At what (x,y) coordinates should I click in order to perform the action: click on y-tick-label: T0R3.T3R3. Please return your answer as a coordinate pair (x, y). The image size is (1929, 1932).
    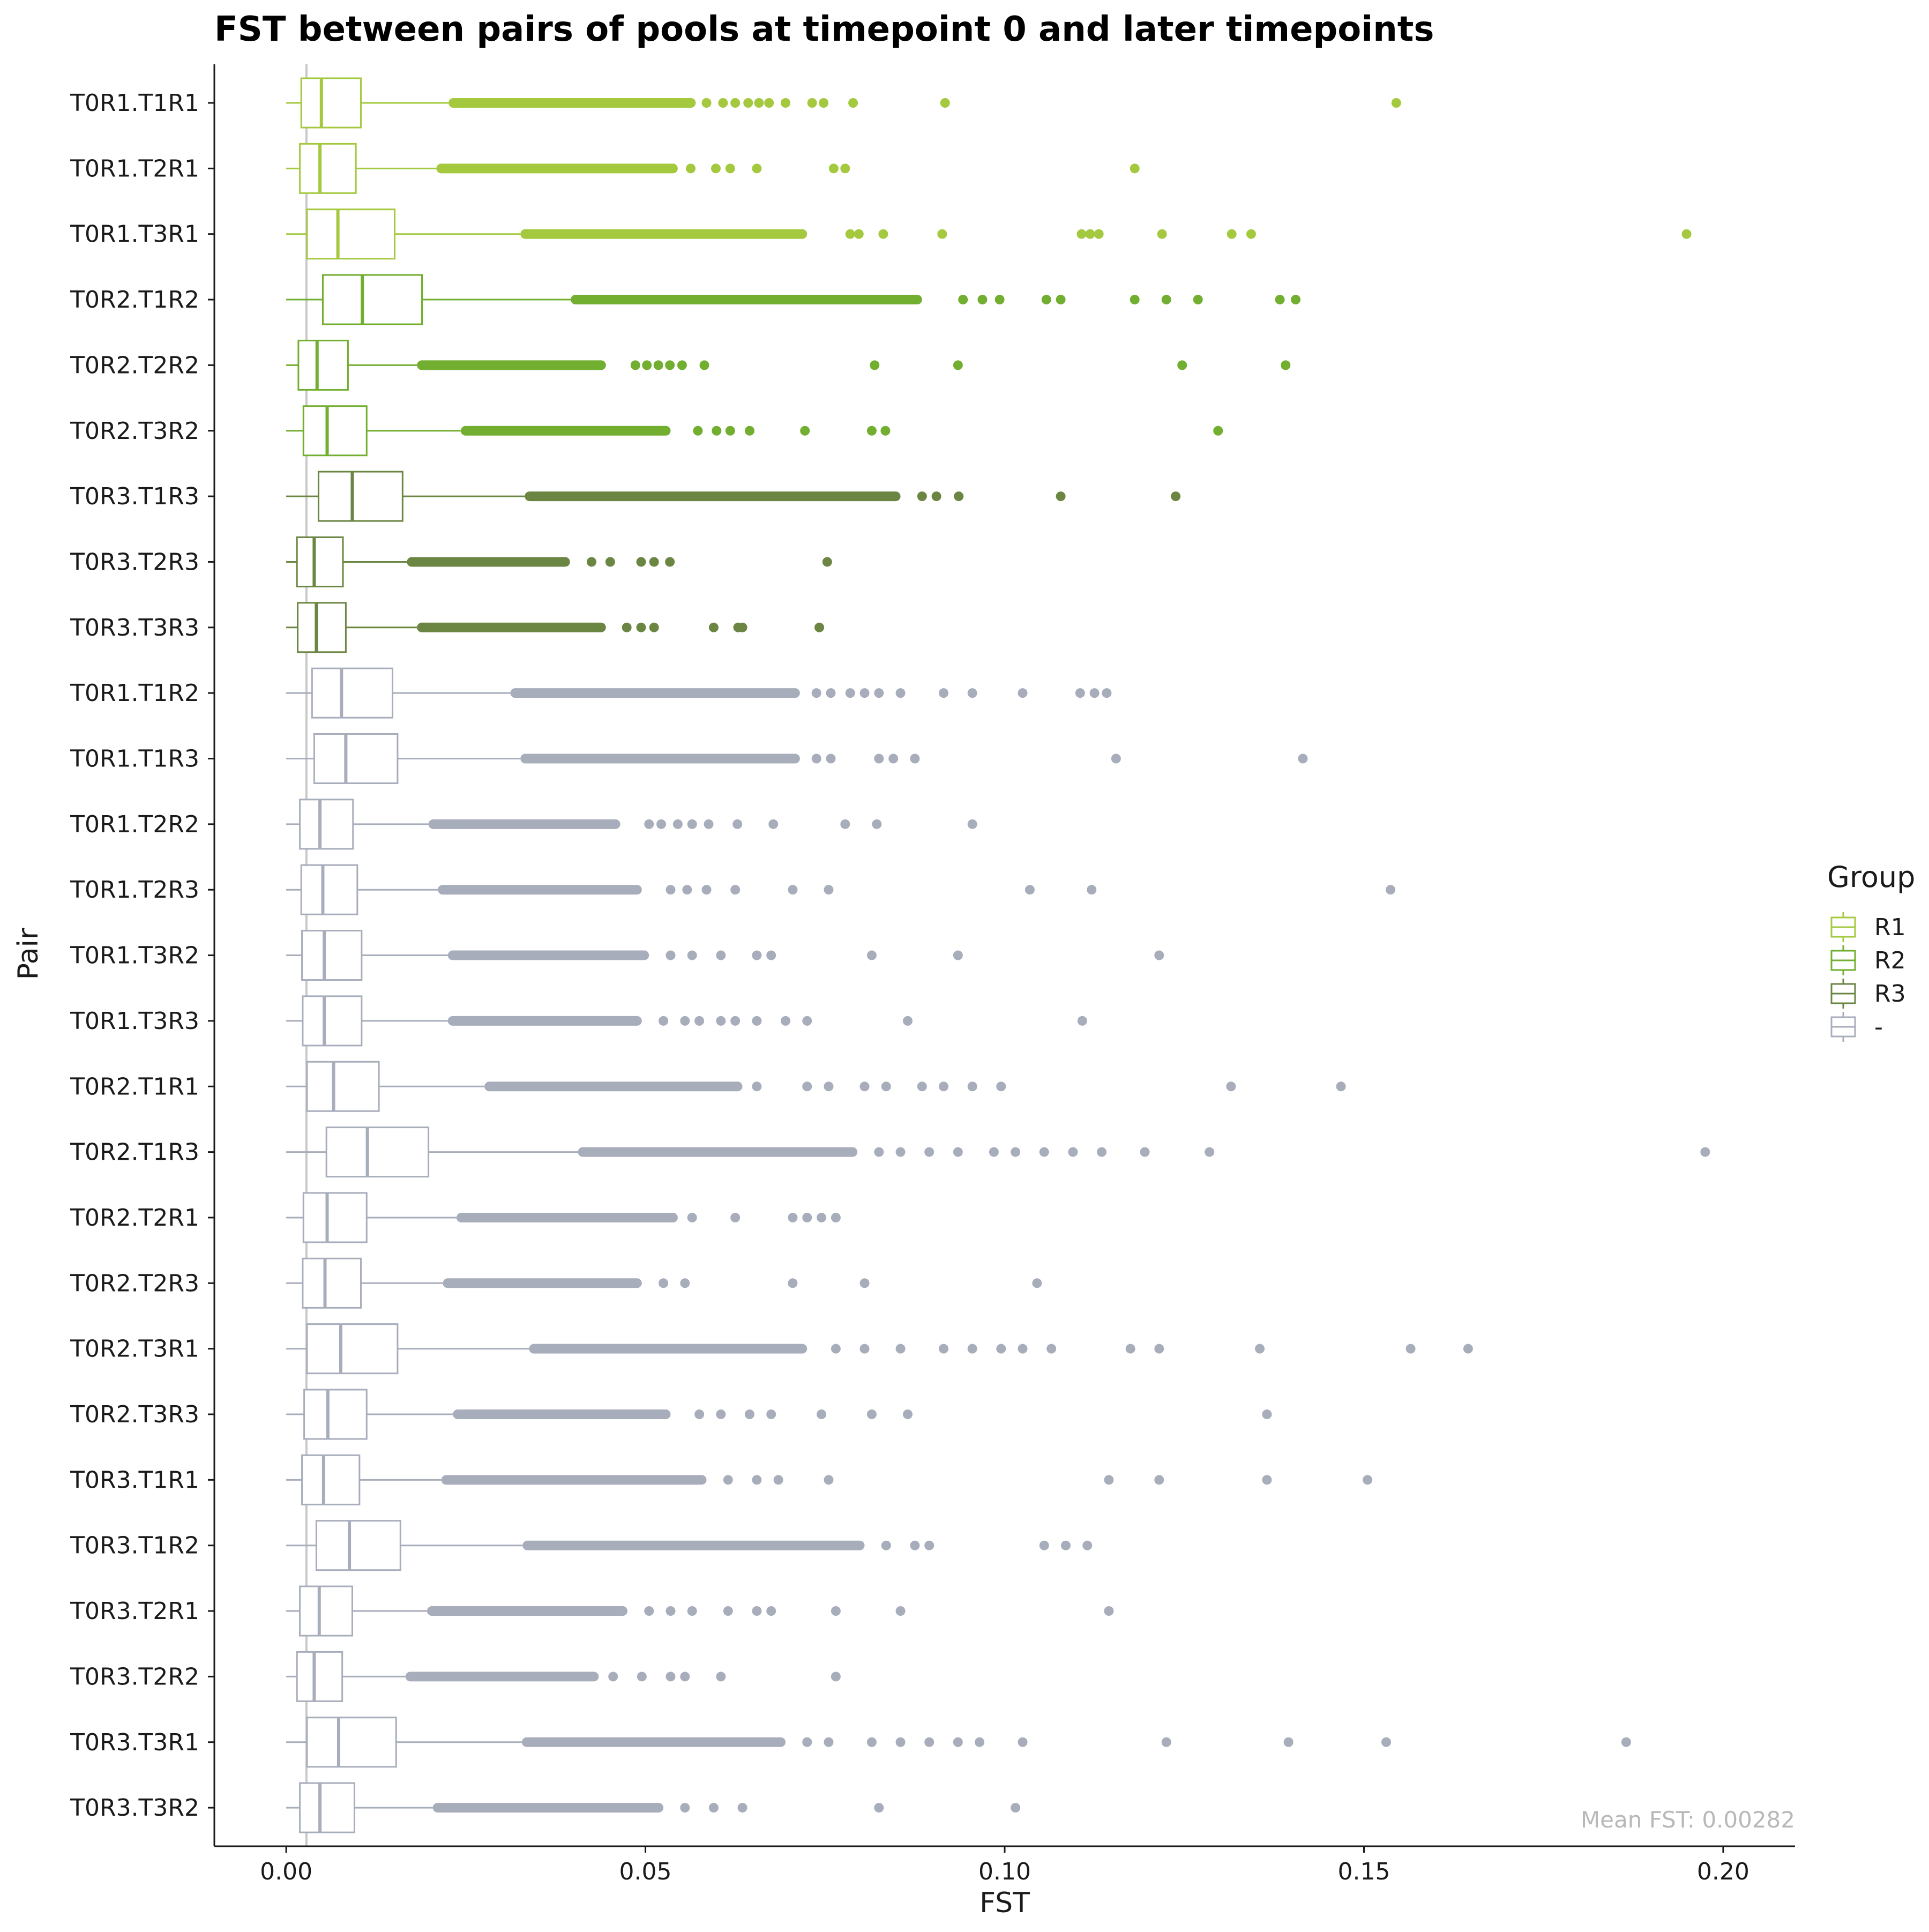
    Looking at the image, I should click on (134, 627).